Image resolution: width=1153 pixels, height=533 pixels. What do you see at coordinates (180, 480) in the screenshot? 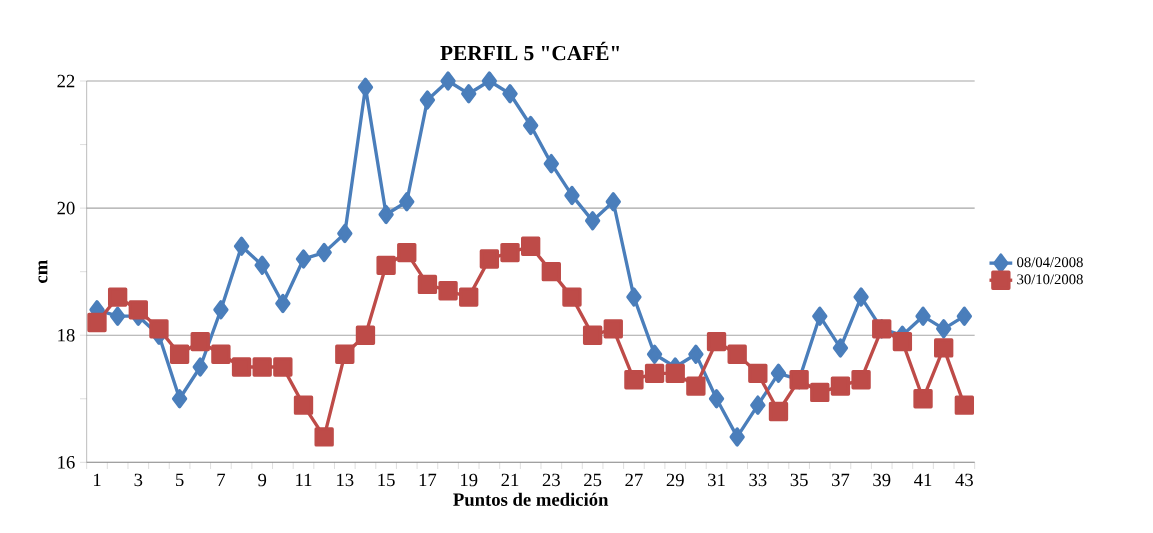
I see `x-tick-label: 5` at bounding box center [180, 480].